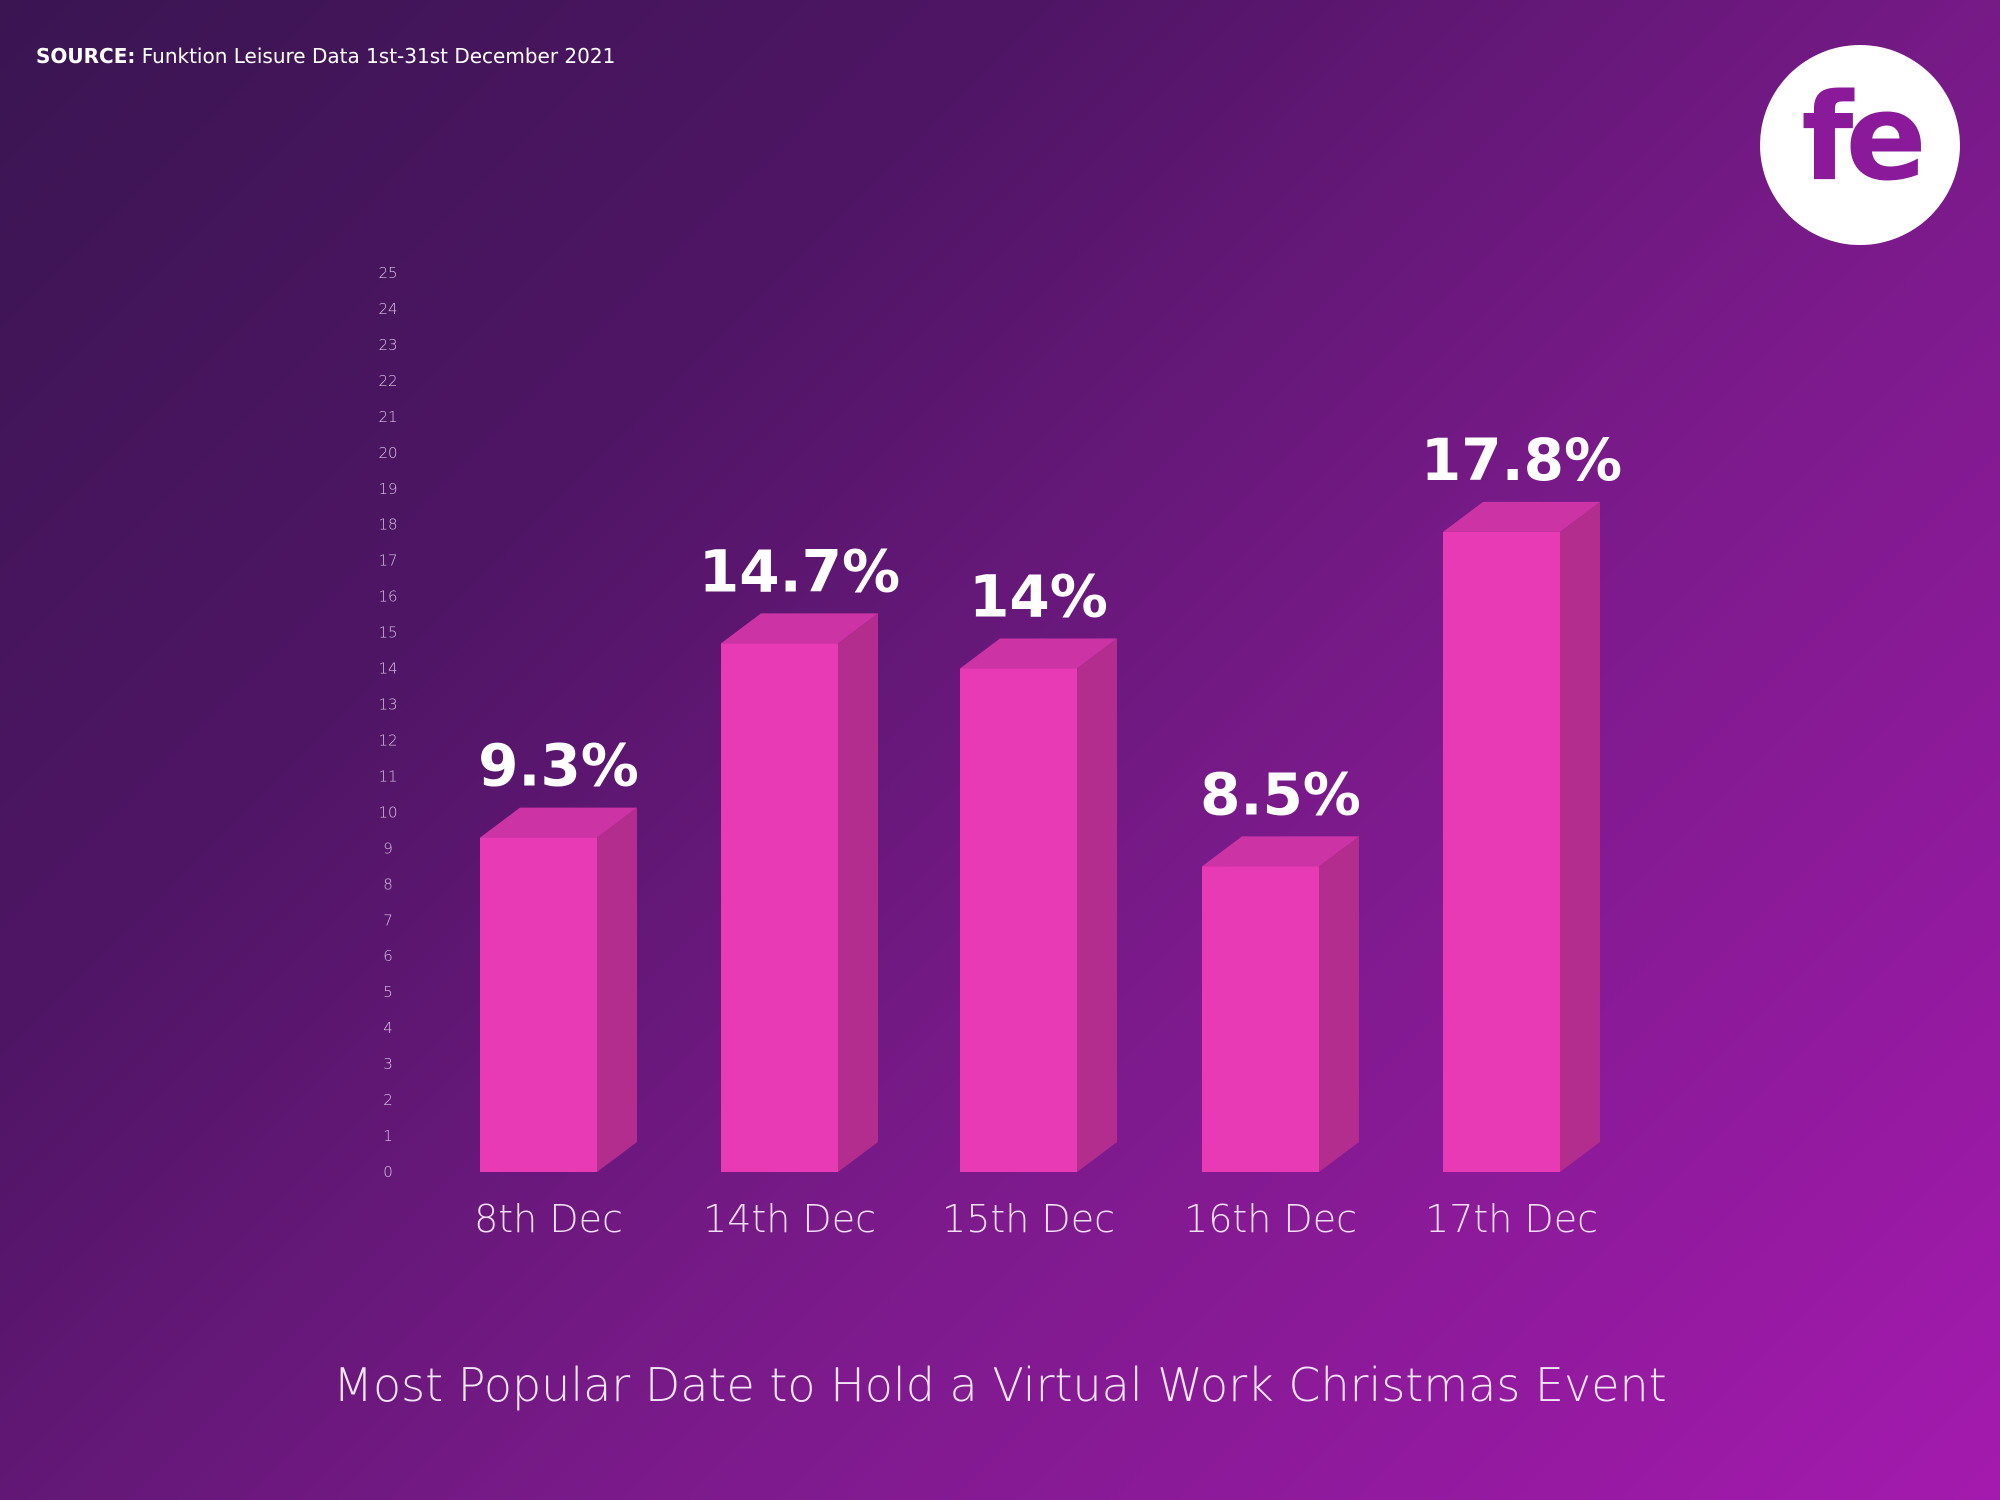  What do you see at coordinates (388, 1172) in the screenshot?
I see `y-tick-label: 0` at bounding box center [388, 1172].